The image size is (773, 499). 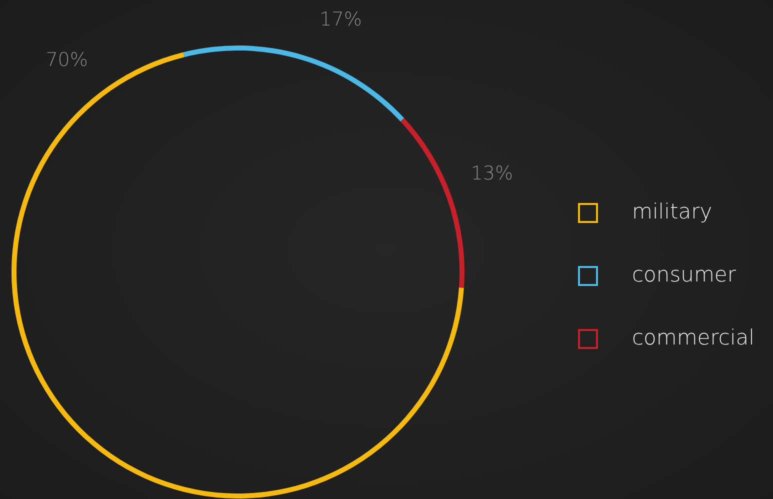 What do you see at coordinates (684, 274) in the screenshot?
I see `legend-label: consumer` at bounding box center [684, 274].